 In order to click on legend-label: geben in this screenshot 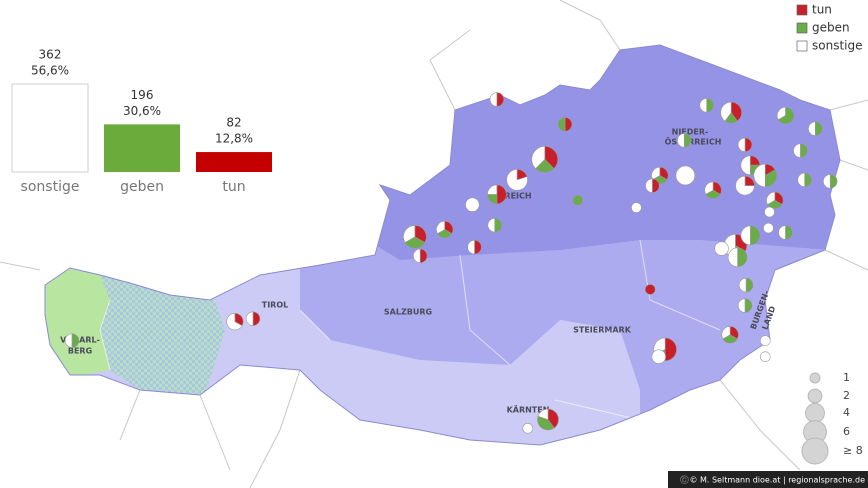, I will do `click(831, 28)`.